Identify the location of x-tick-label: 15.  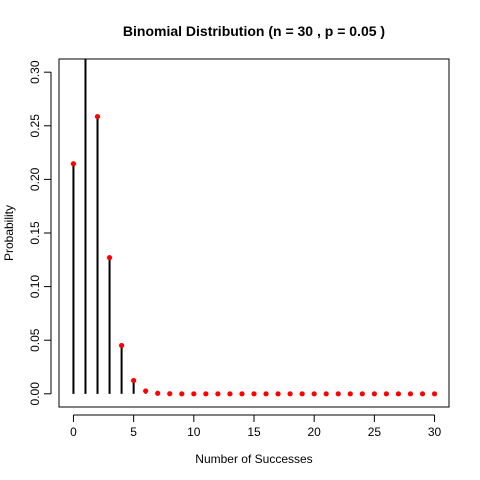
(254, 432).